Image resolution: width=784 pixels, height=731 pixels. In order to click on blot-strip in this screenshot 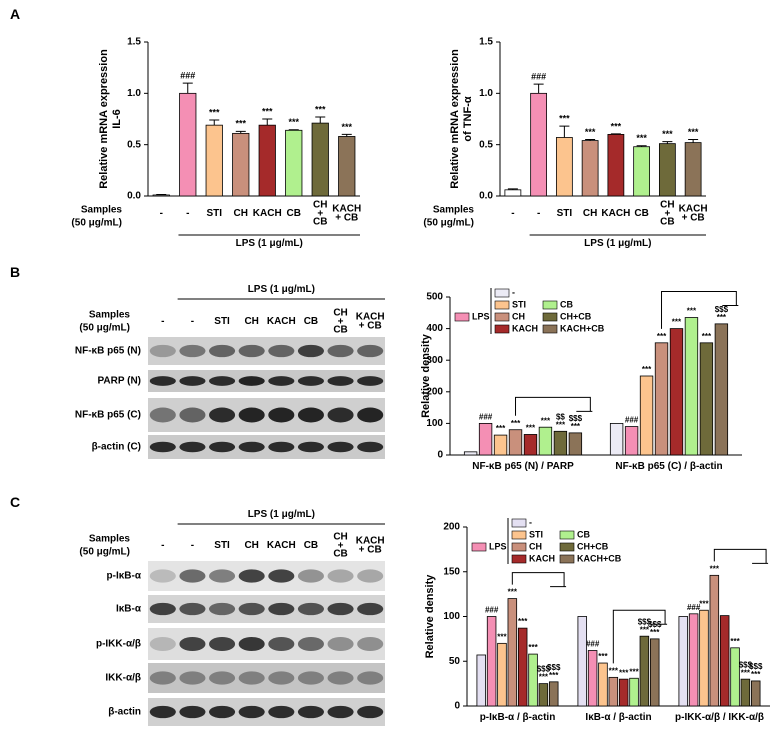, I will do `click(266, 381)`.